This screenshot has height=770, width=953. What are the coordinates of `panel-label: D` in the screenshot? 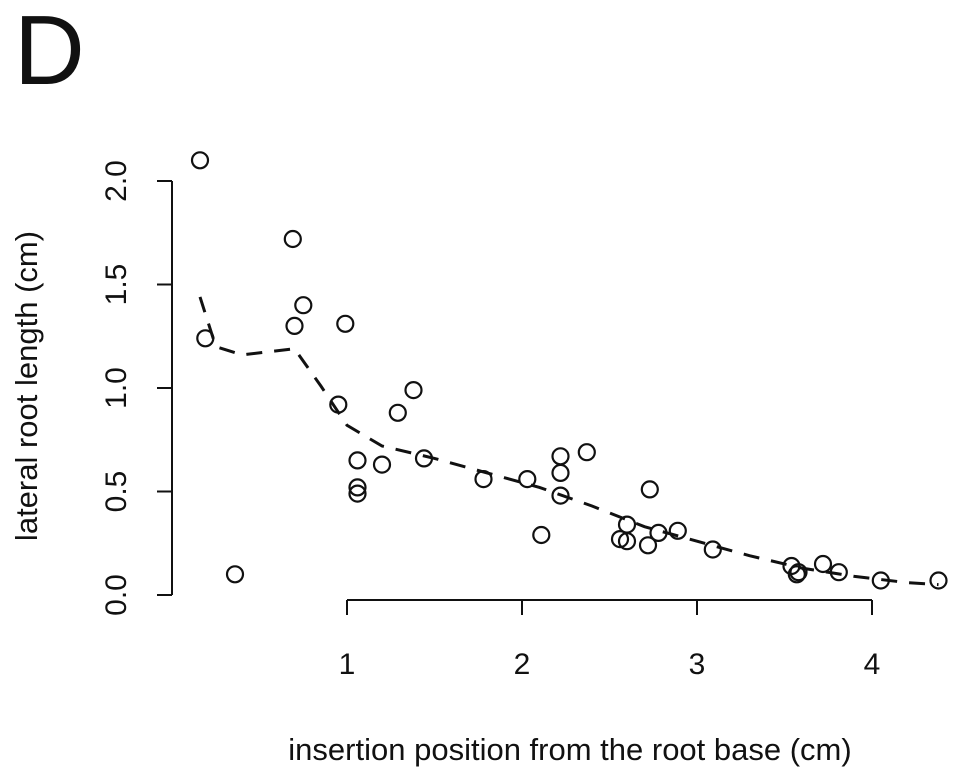 It's located at (49, 52).